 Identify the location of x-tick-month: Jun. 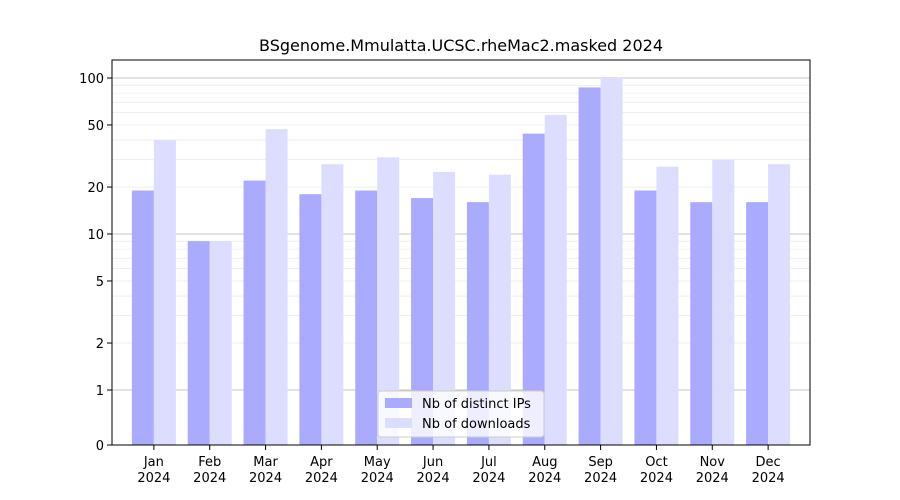
(432, 462).